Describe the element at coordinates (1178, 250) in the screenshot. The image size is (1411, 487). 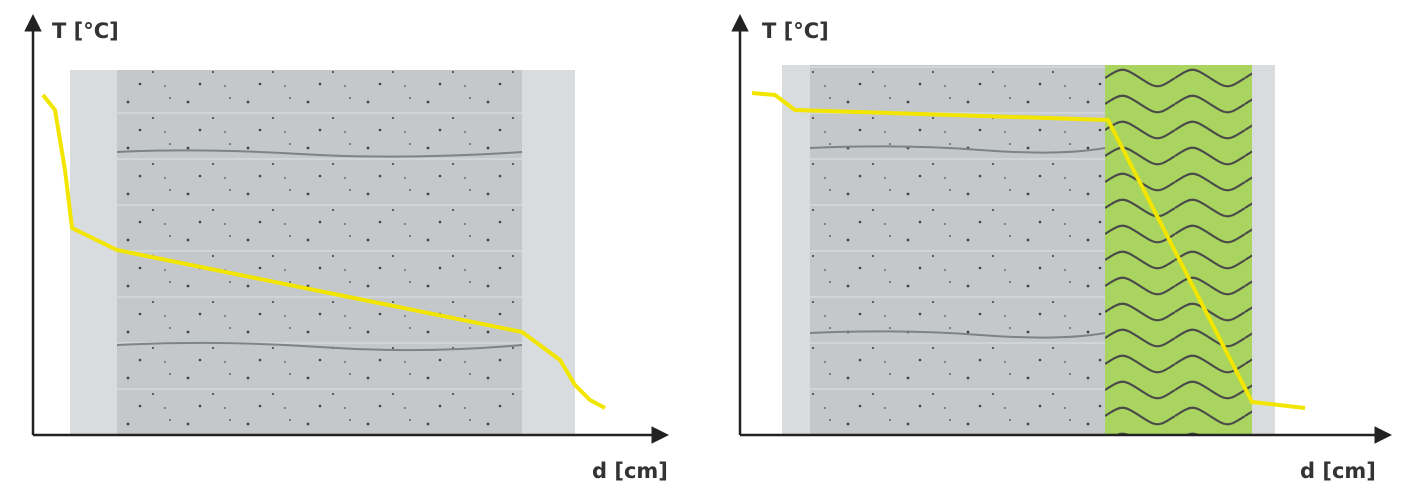
I see `insulation` at that location.